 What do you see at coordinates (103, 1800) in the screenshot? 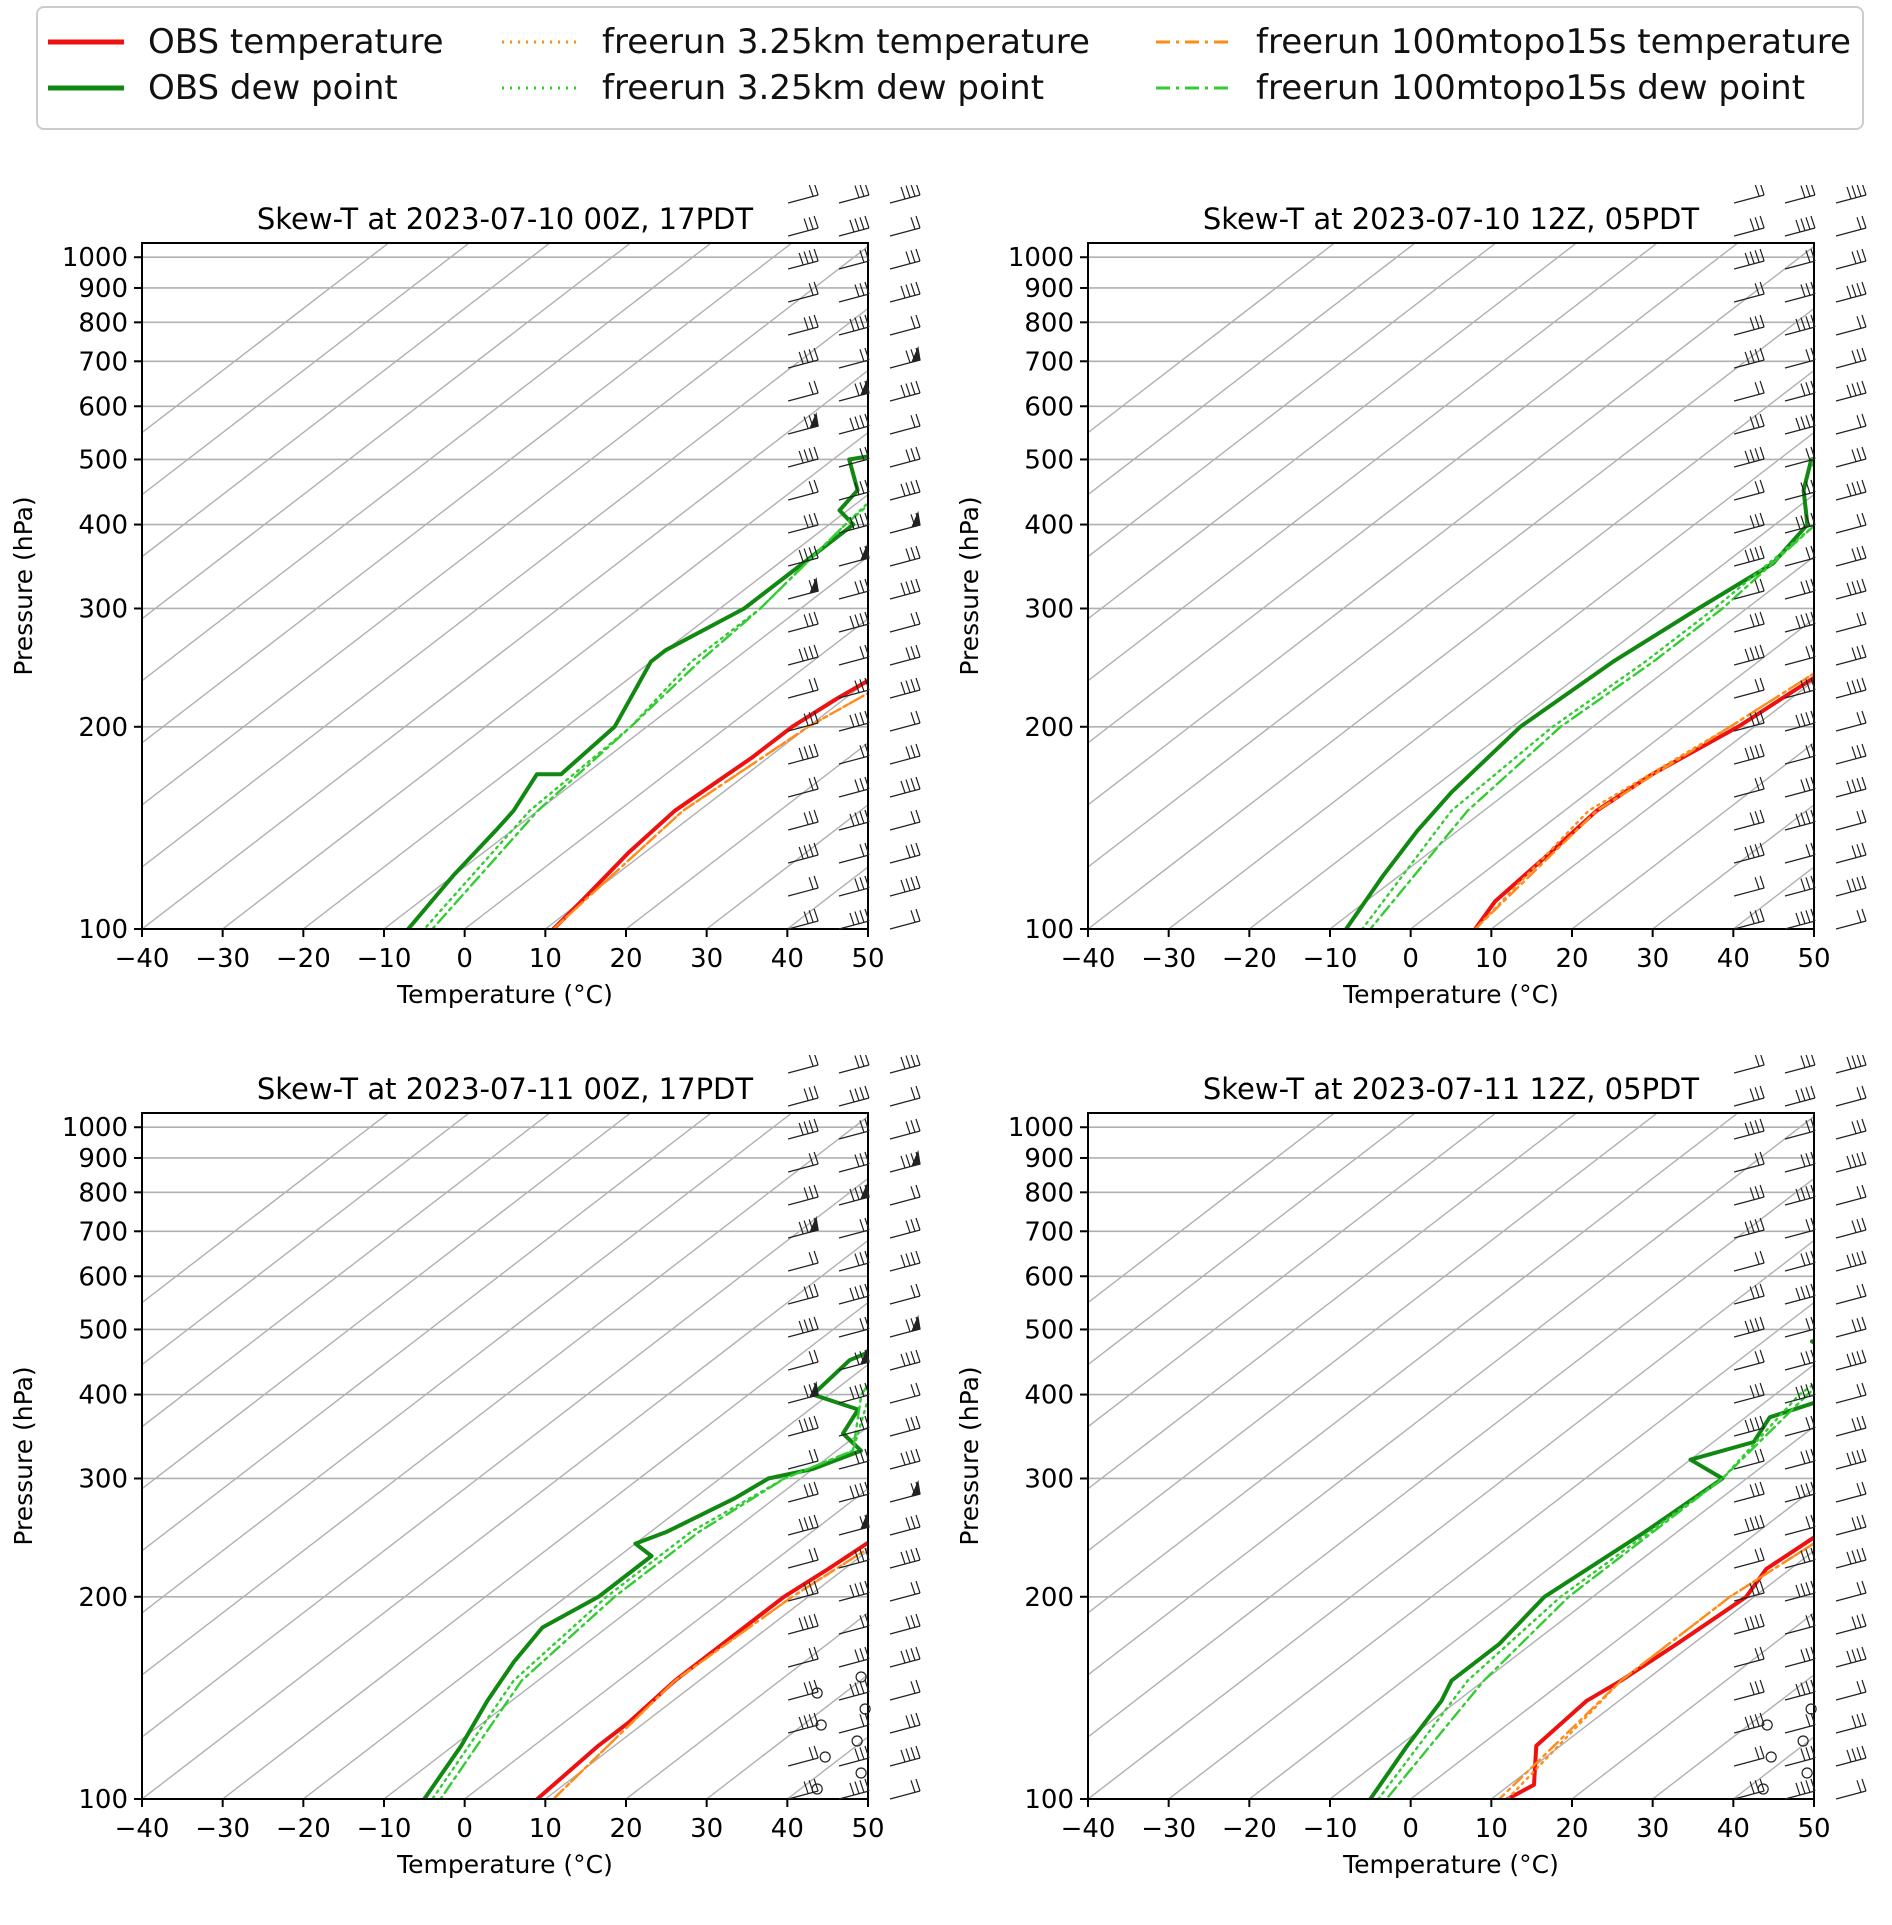
I see `y-tick-label: 100` at bounding box center [103, 1800].